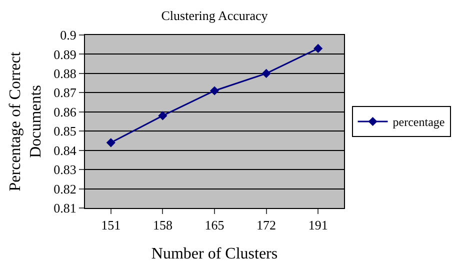  What do you see at coordinates (65, 92) in the screenshot?
I see `y-tick-label: 0.87` at bounding box center [65, 92].